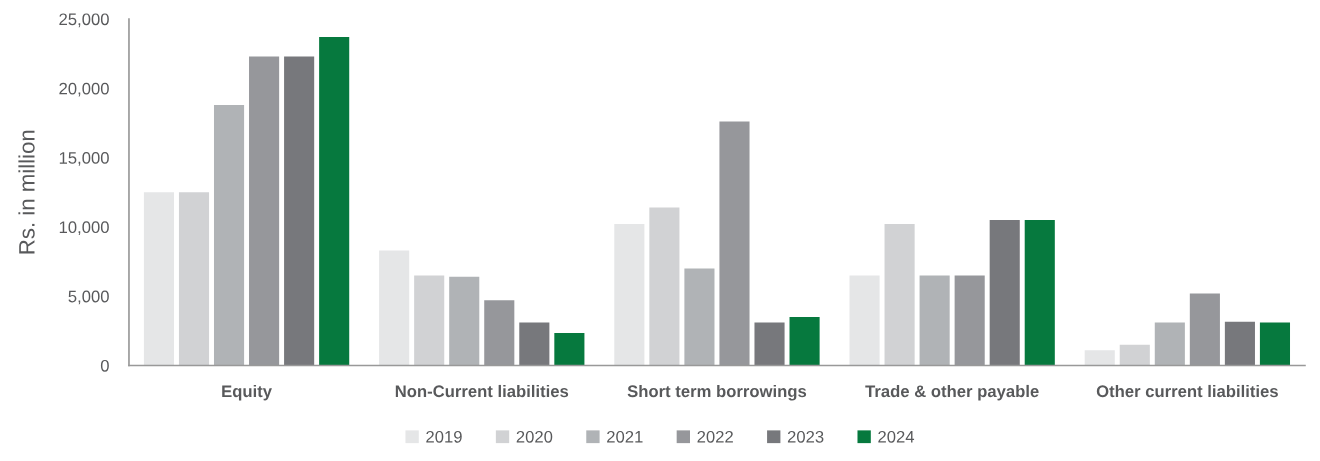  What do you see at coordinates (896, 436) in the screenshot?
I see `legend-label: 2024` at bounding box center [896, 436].